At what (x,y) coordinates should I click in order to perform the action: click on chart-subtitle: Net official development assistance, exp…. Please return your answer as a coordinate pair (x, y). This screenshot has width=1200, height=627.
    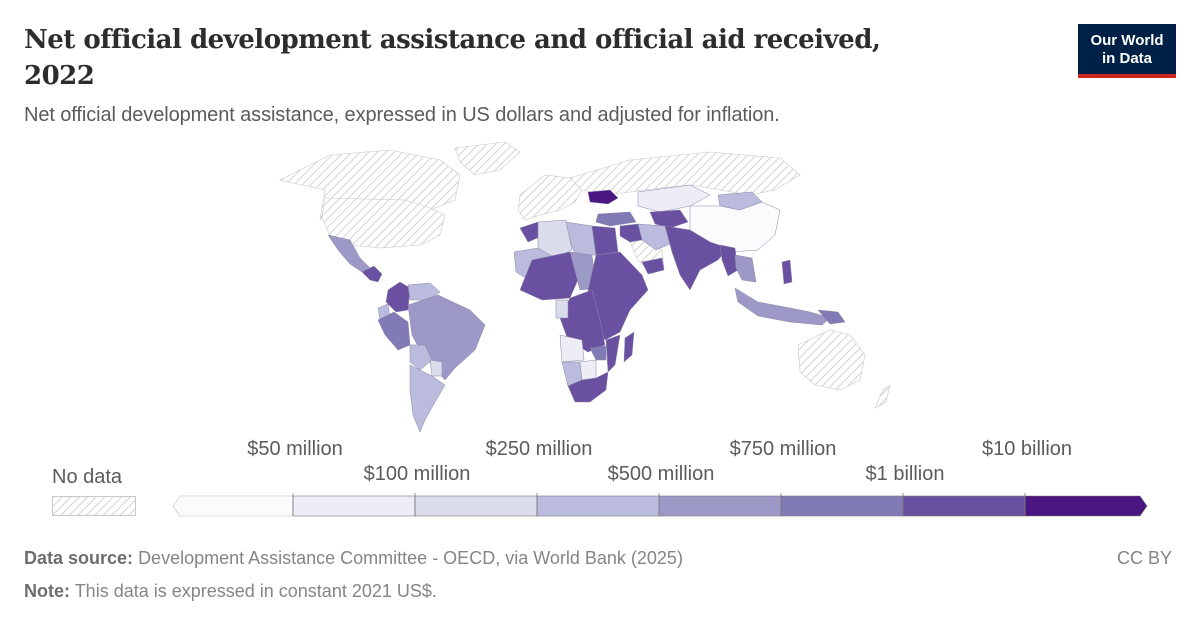
    Looking at the image, I should click on (402, 115).